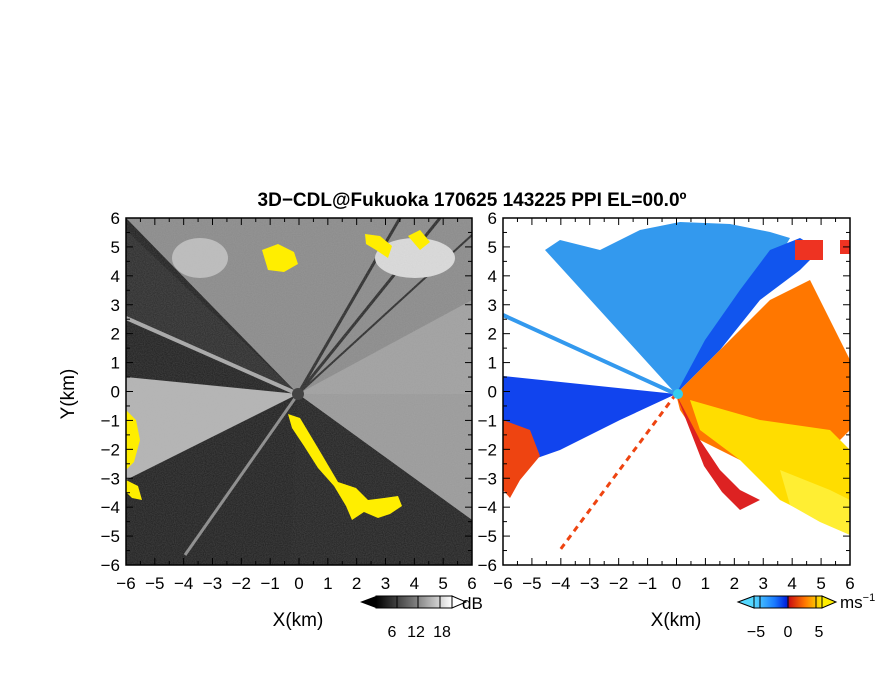 Image resolution: width=880 pixels, height=680 pixels. What do you see at coordinates (392, 632) in the screenshot?
I see `snr-colorbar-tick-label: 6` at bounding box center [392, 632].